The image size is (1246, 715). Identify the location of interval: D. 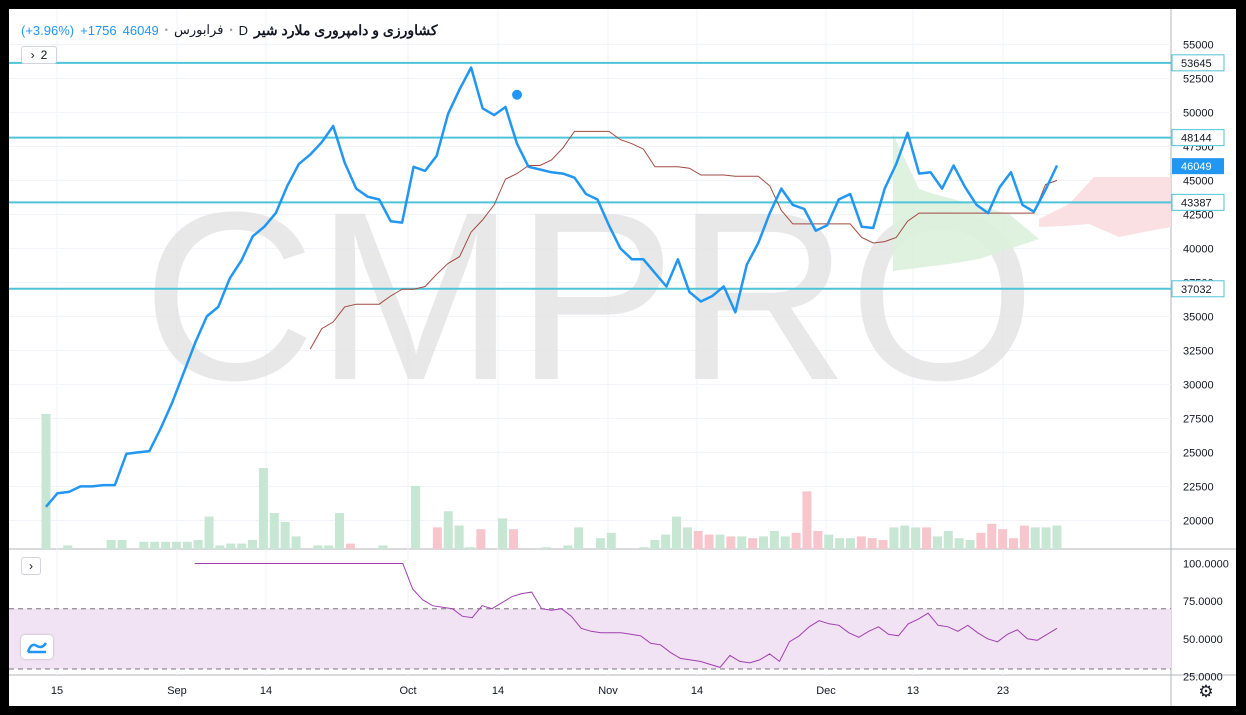
(243, 30).